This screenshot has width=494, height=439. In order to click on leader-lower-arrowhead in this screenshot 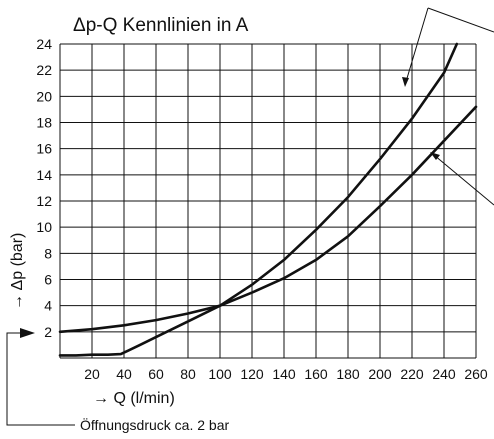, I will do `click(435, 156)`.